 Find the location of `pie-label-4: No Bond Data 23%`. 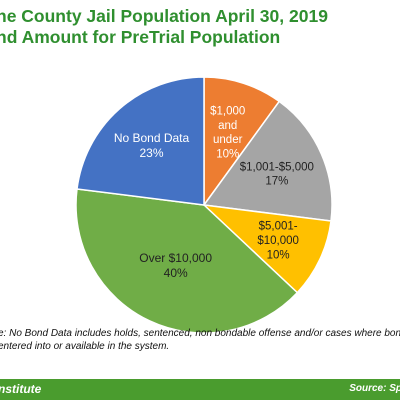

pie-label-4: No Bond Data 23% is located at coordinates (152, 145).